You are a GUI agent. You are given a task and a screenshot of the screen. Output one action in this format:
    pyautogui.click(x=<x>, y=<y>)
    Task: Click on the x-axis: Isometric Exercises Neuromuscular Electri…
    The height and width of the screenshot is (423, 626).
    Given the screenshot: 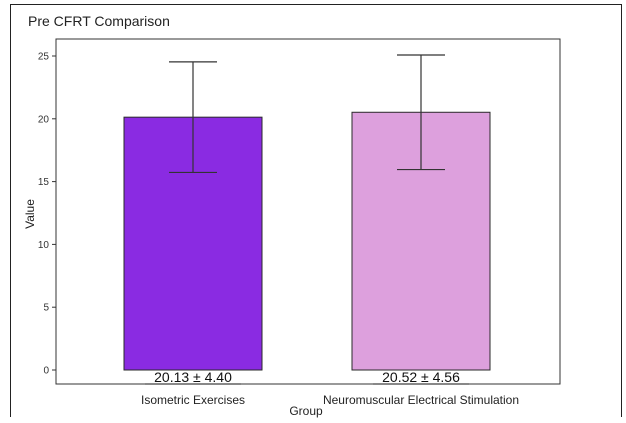 What is the action you would take?
    pyautogui.click(x=330, y=400)
    